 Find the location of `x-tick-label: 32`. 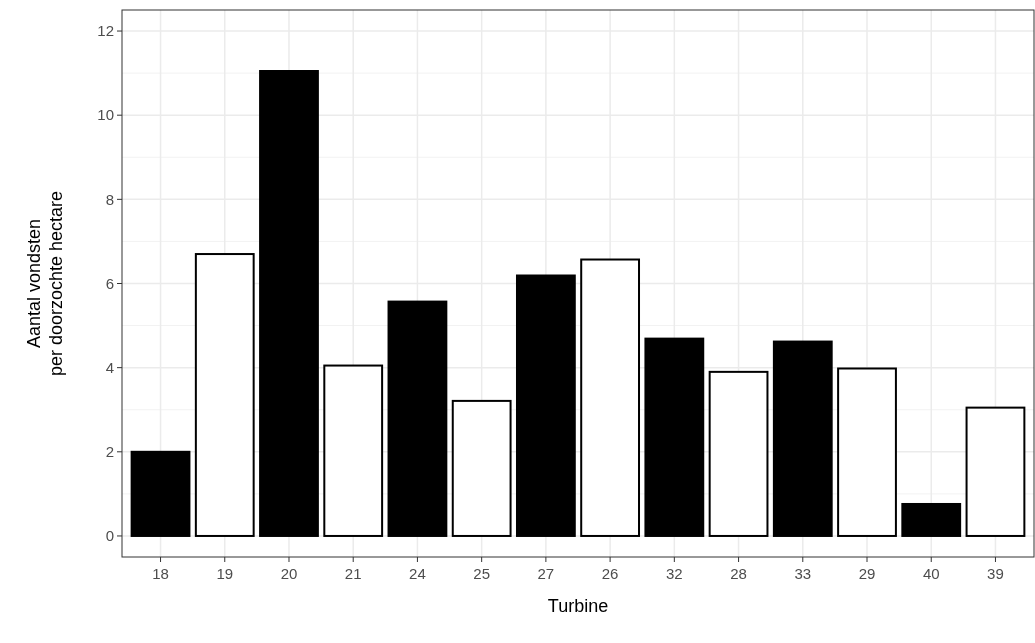

x-tick-label: 32 is located at coordinates (674, 573).